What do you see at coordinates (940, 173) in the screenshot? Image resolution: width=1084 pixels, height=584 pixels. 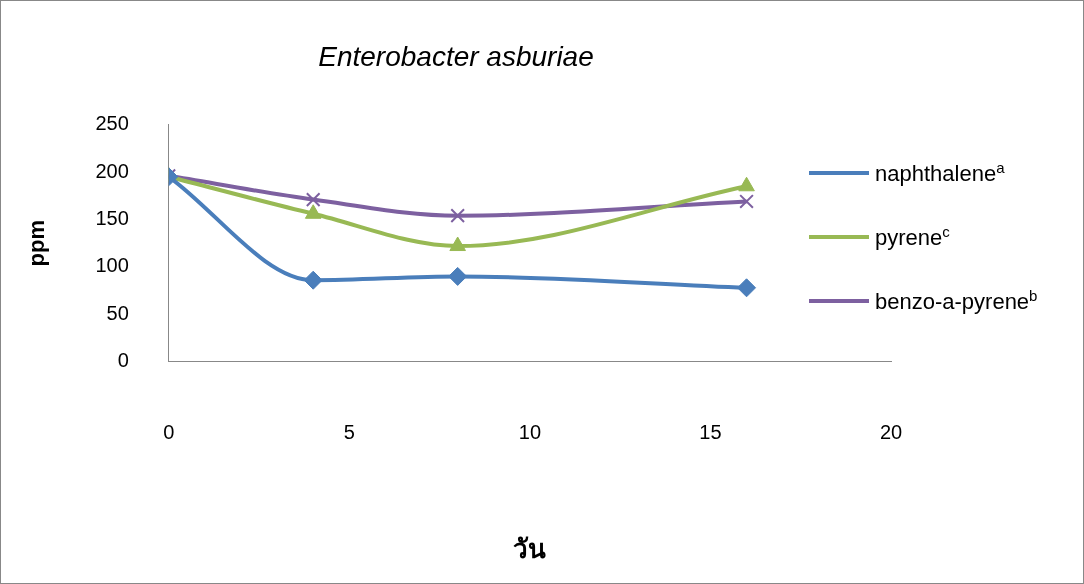 I see `legend-label: naphthalene$^{a}$` at bounding box center [940, 173].